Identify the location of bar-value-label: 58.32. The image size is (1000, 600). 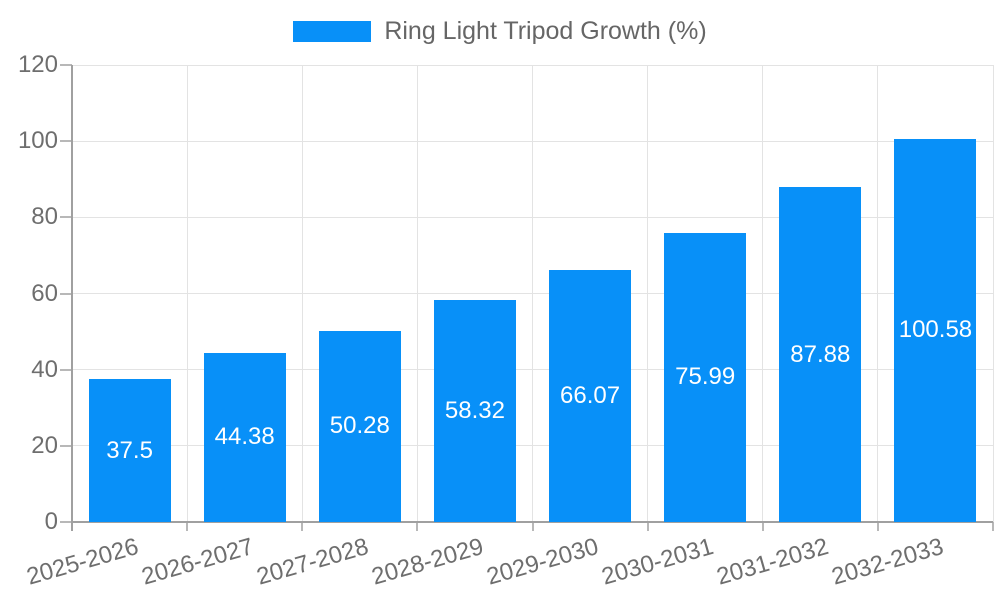
(474, 410).